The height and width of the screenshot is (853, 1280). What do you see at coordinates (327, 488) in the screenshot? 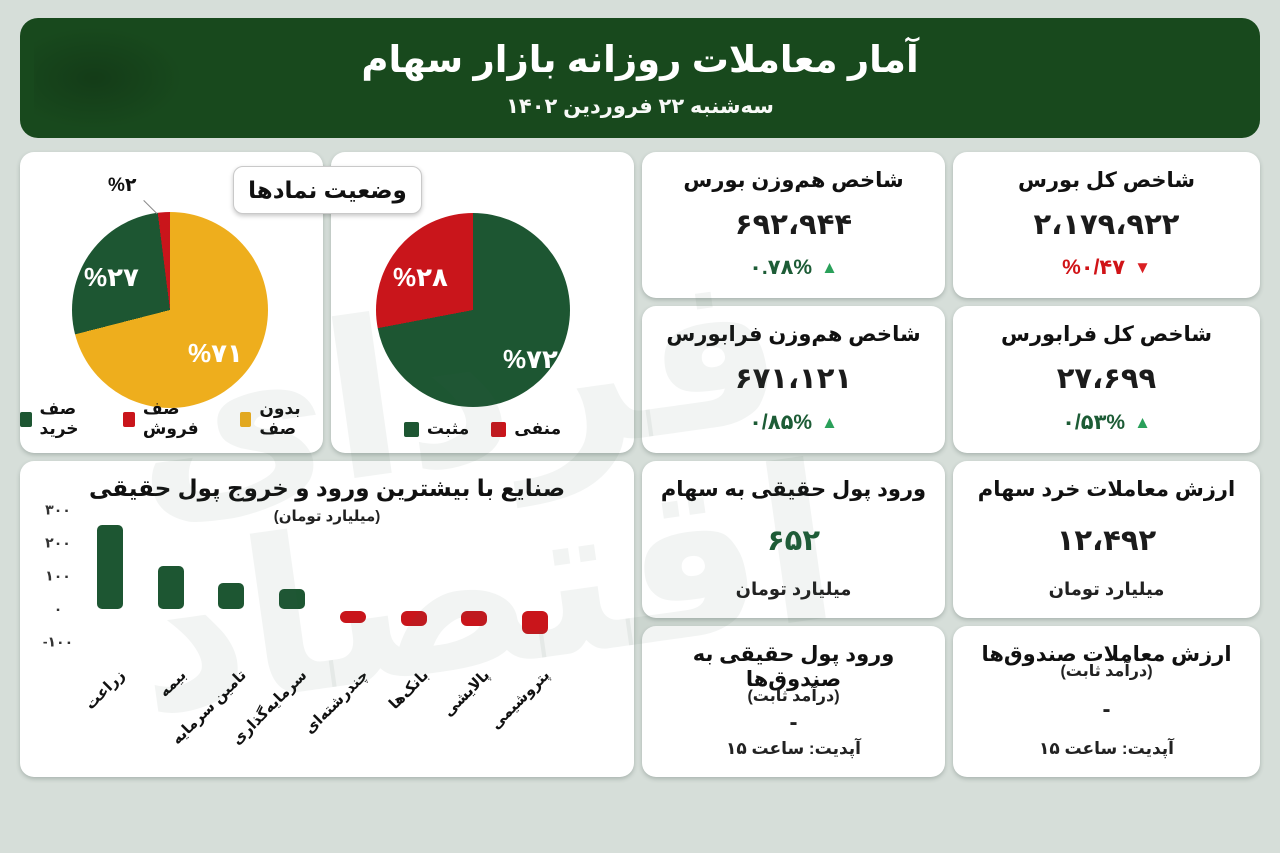
I see `bar-chart-title: صنایع با بیشترین ورود و خروج پول حقیقی` at bounding box center [327, 488].